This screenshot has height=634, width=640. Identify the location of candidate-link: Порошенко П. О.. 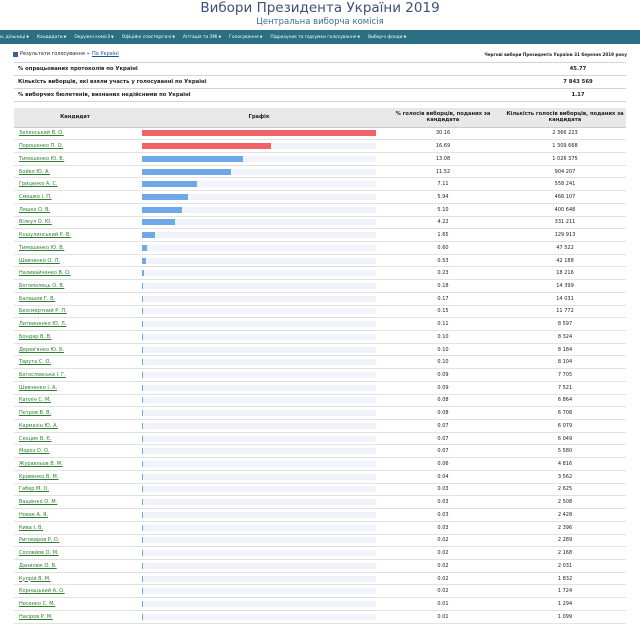
(41, 146).